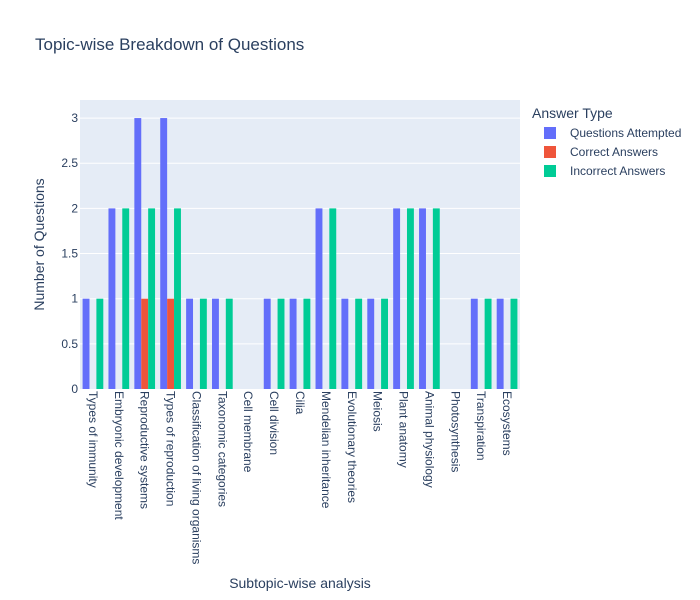 This screenshot has height=600, width=700. I want to click on x-tick-label: Cell membrane, so click(248, 432).